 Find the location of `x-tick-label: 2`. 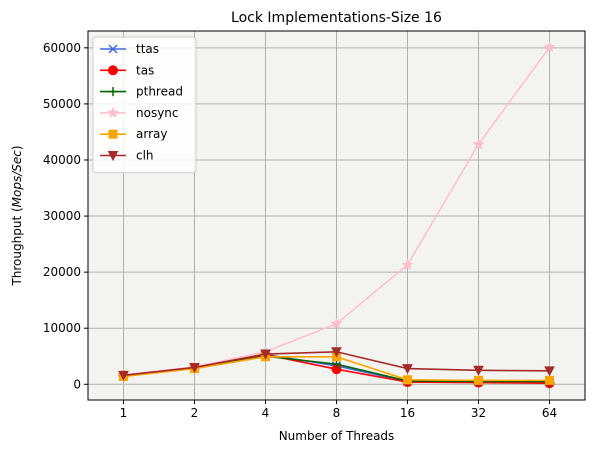

x-tick-label: 2 is located at coordinates (195, 413).